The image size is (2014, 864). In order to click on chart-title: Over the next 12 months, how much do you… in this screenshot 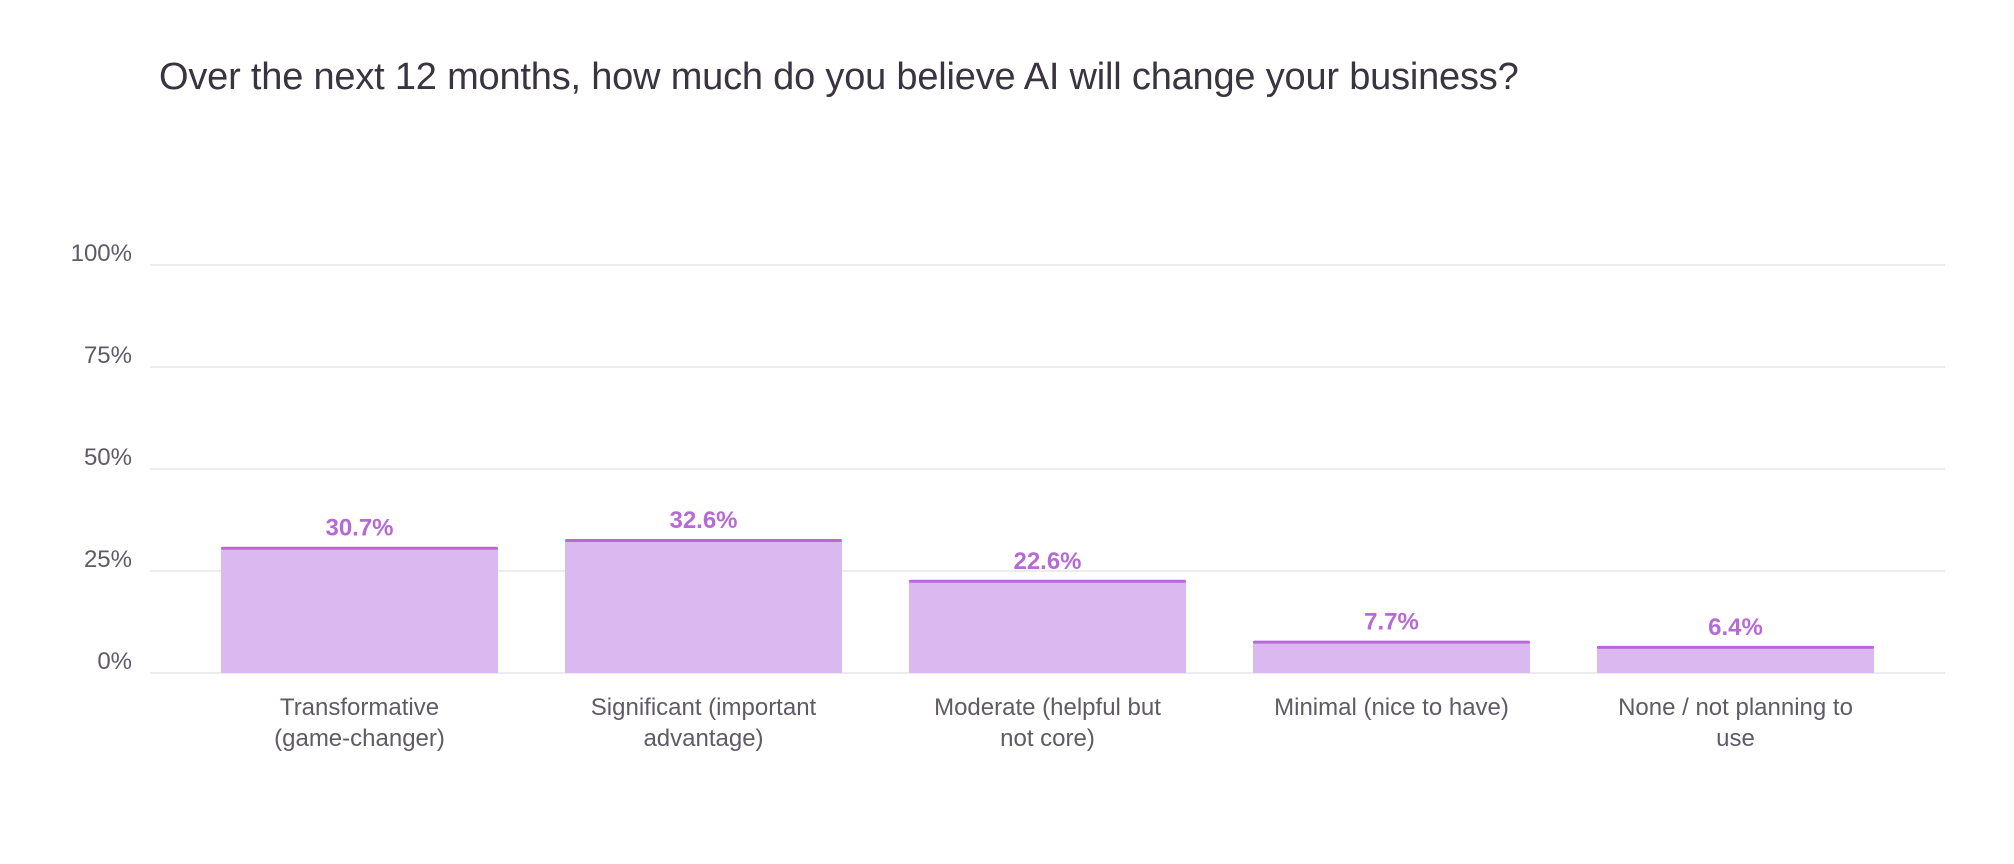, I will do `click(839, 77)`.